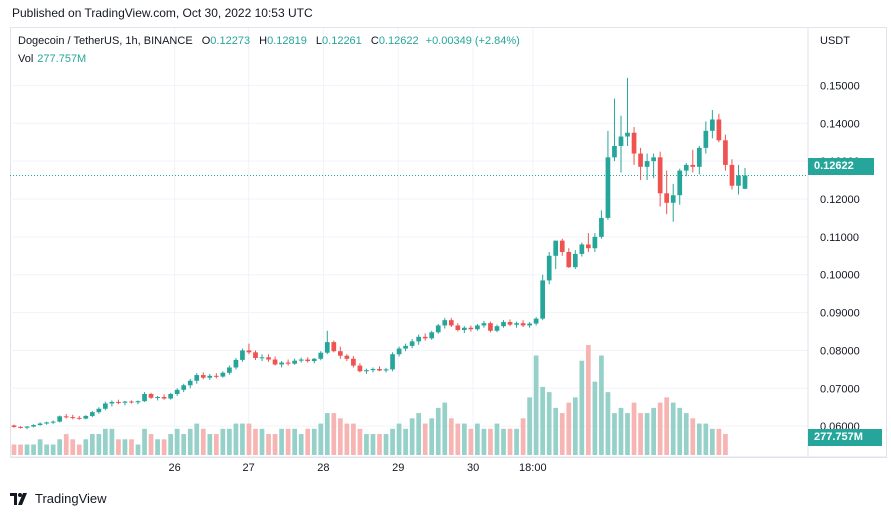 The image size is (891, 517). I want to click on currency-label: USDT, so click(835, 41).